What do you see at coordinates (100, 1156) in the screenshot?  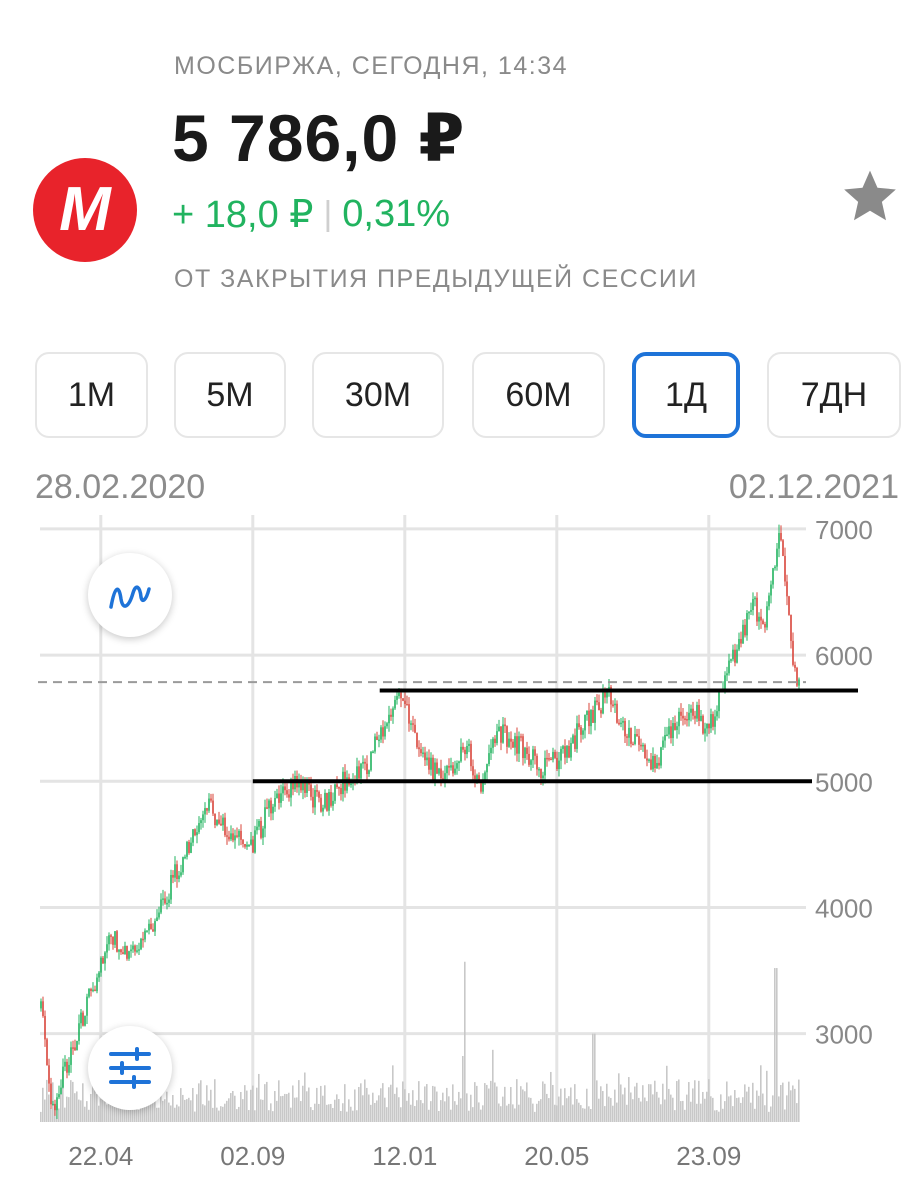 I see `x-tick-label: 22.04` at bounding box center [100, 1156].